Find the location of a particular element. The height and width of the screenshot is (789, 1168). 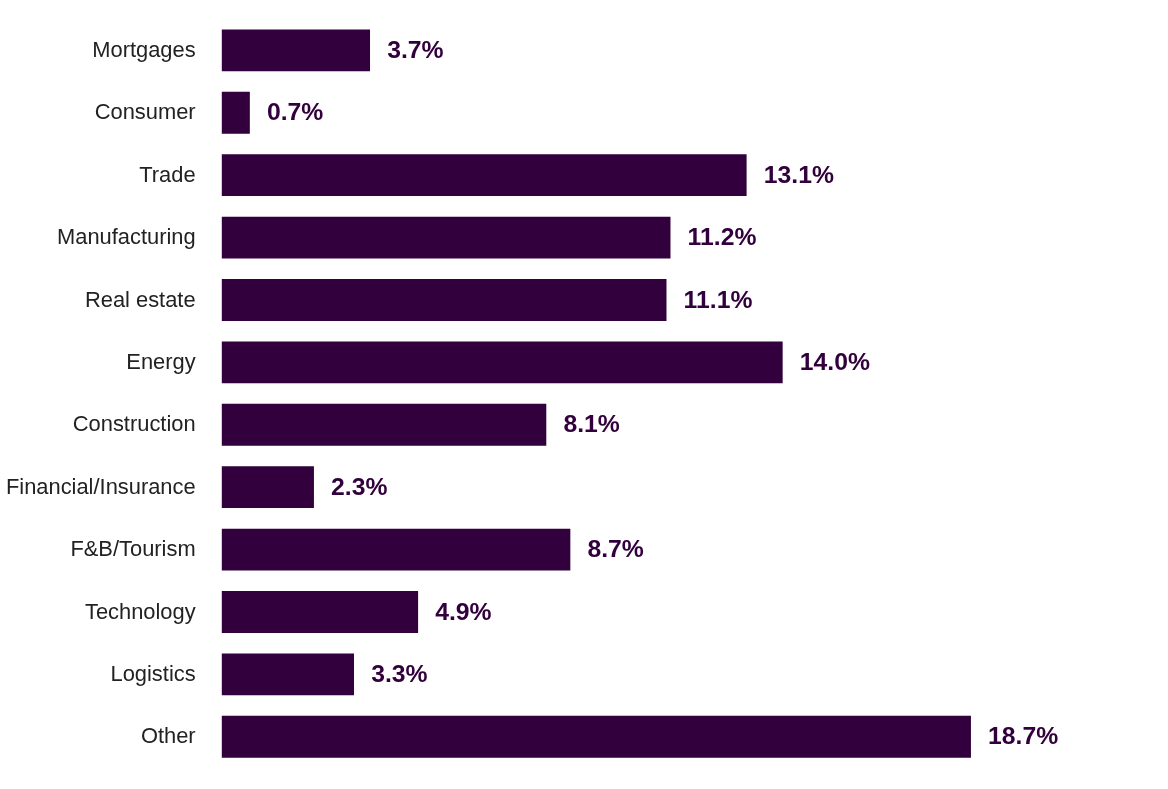

data-label: 3.7% is located at coordinates (415, 49).